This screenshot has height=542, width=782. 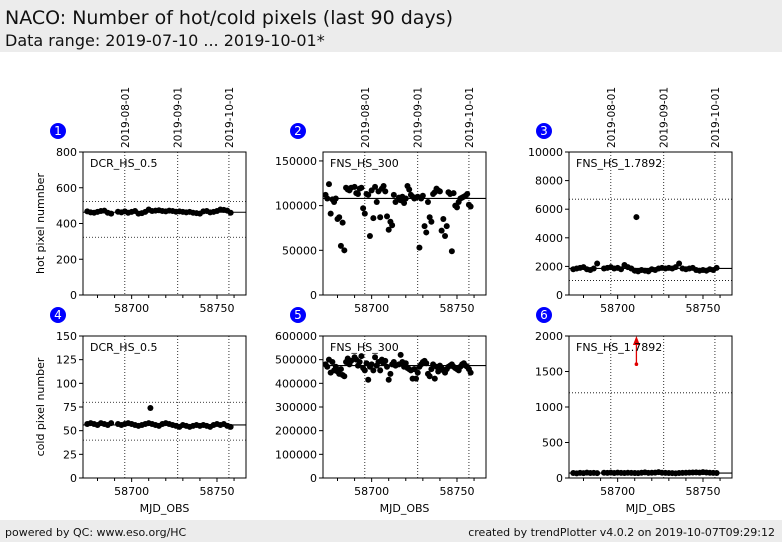 What do you see at coordinates (298, 131) in the screenshot?
I see `panel-badge-number: 2` at bounding box center [298, 131].